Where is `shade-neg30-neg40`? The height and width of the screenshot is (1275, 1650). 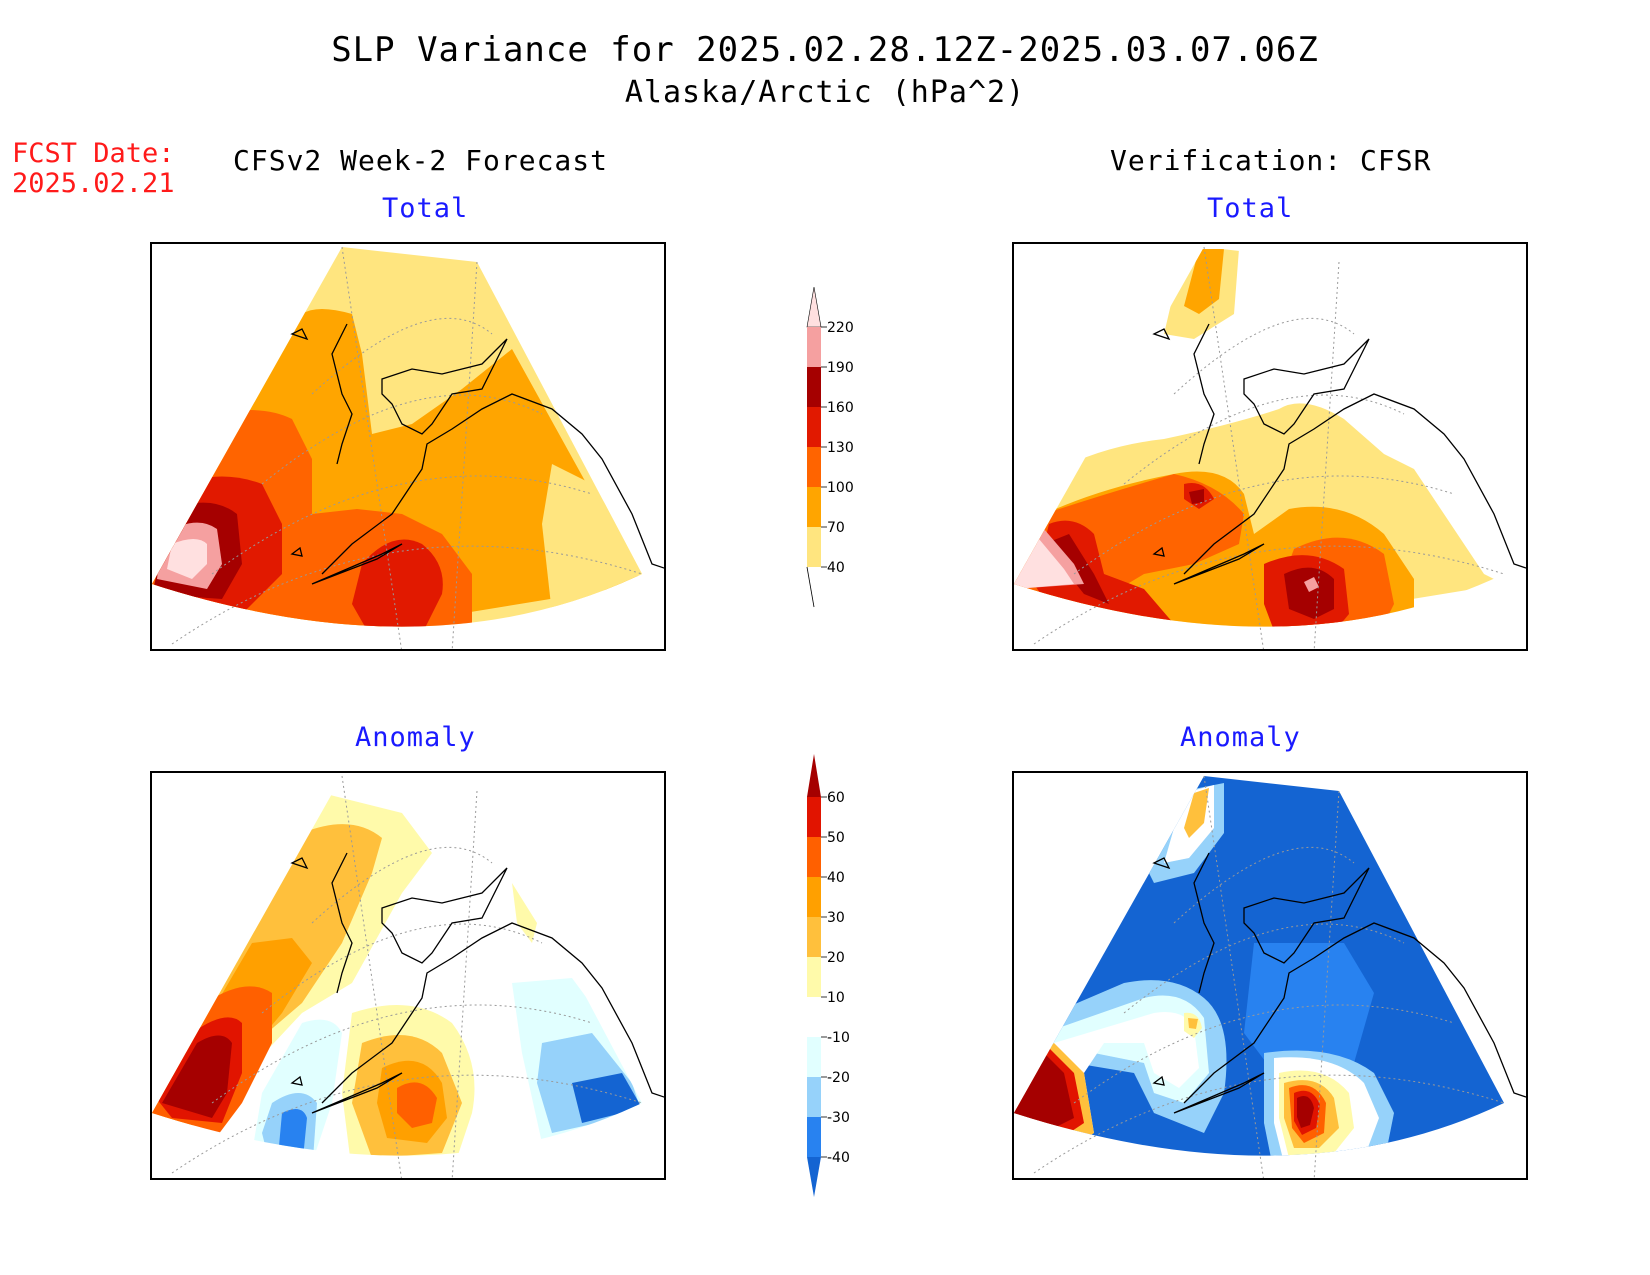
shade-neg30-neg40 is located at coordinates (1309, 1008).